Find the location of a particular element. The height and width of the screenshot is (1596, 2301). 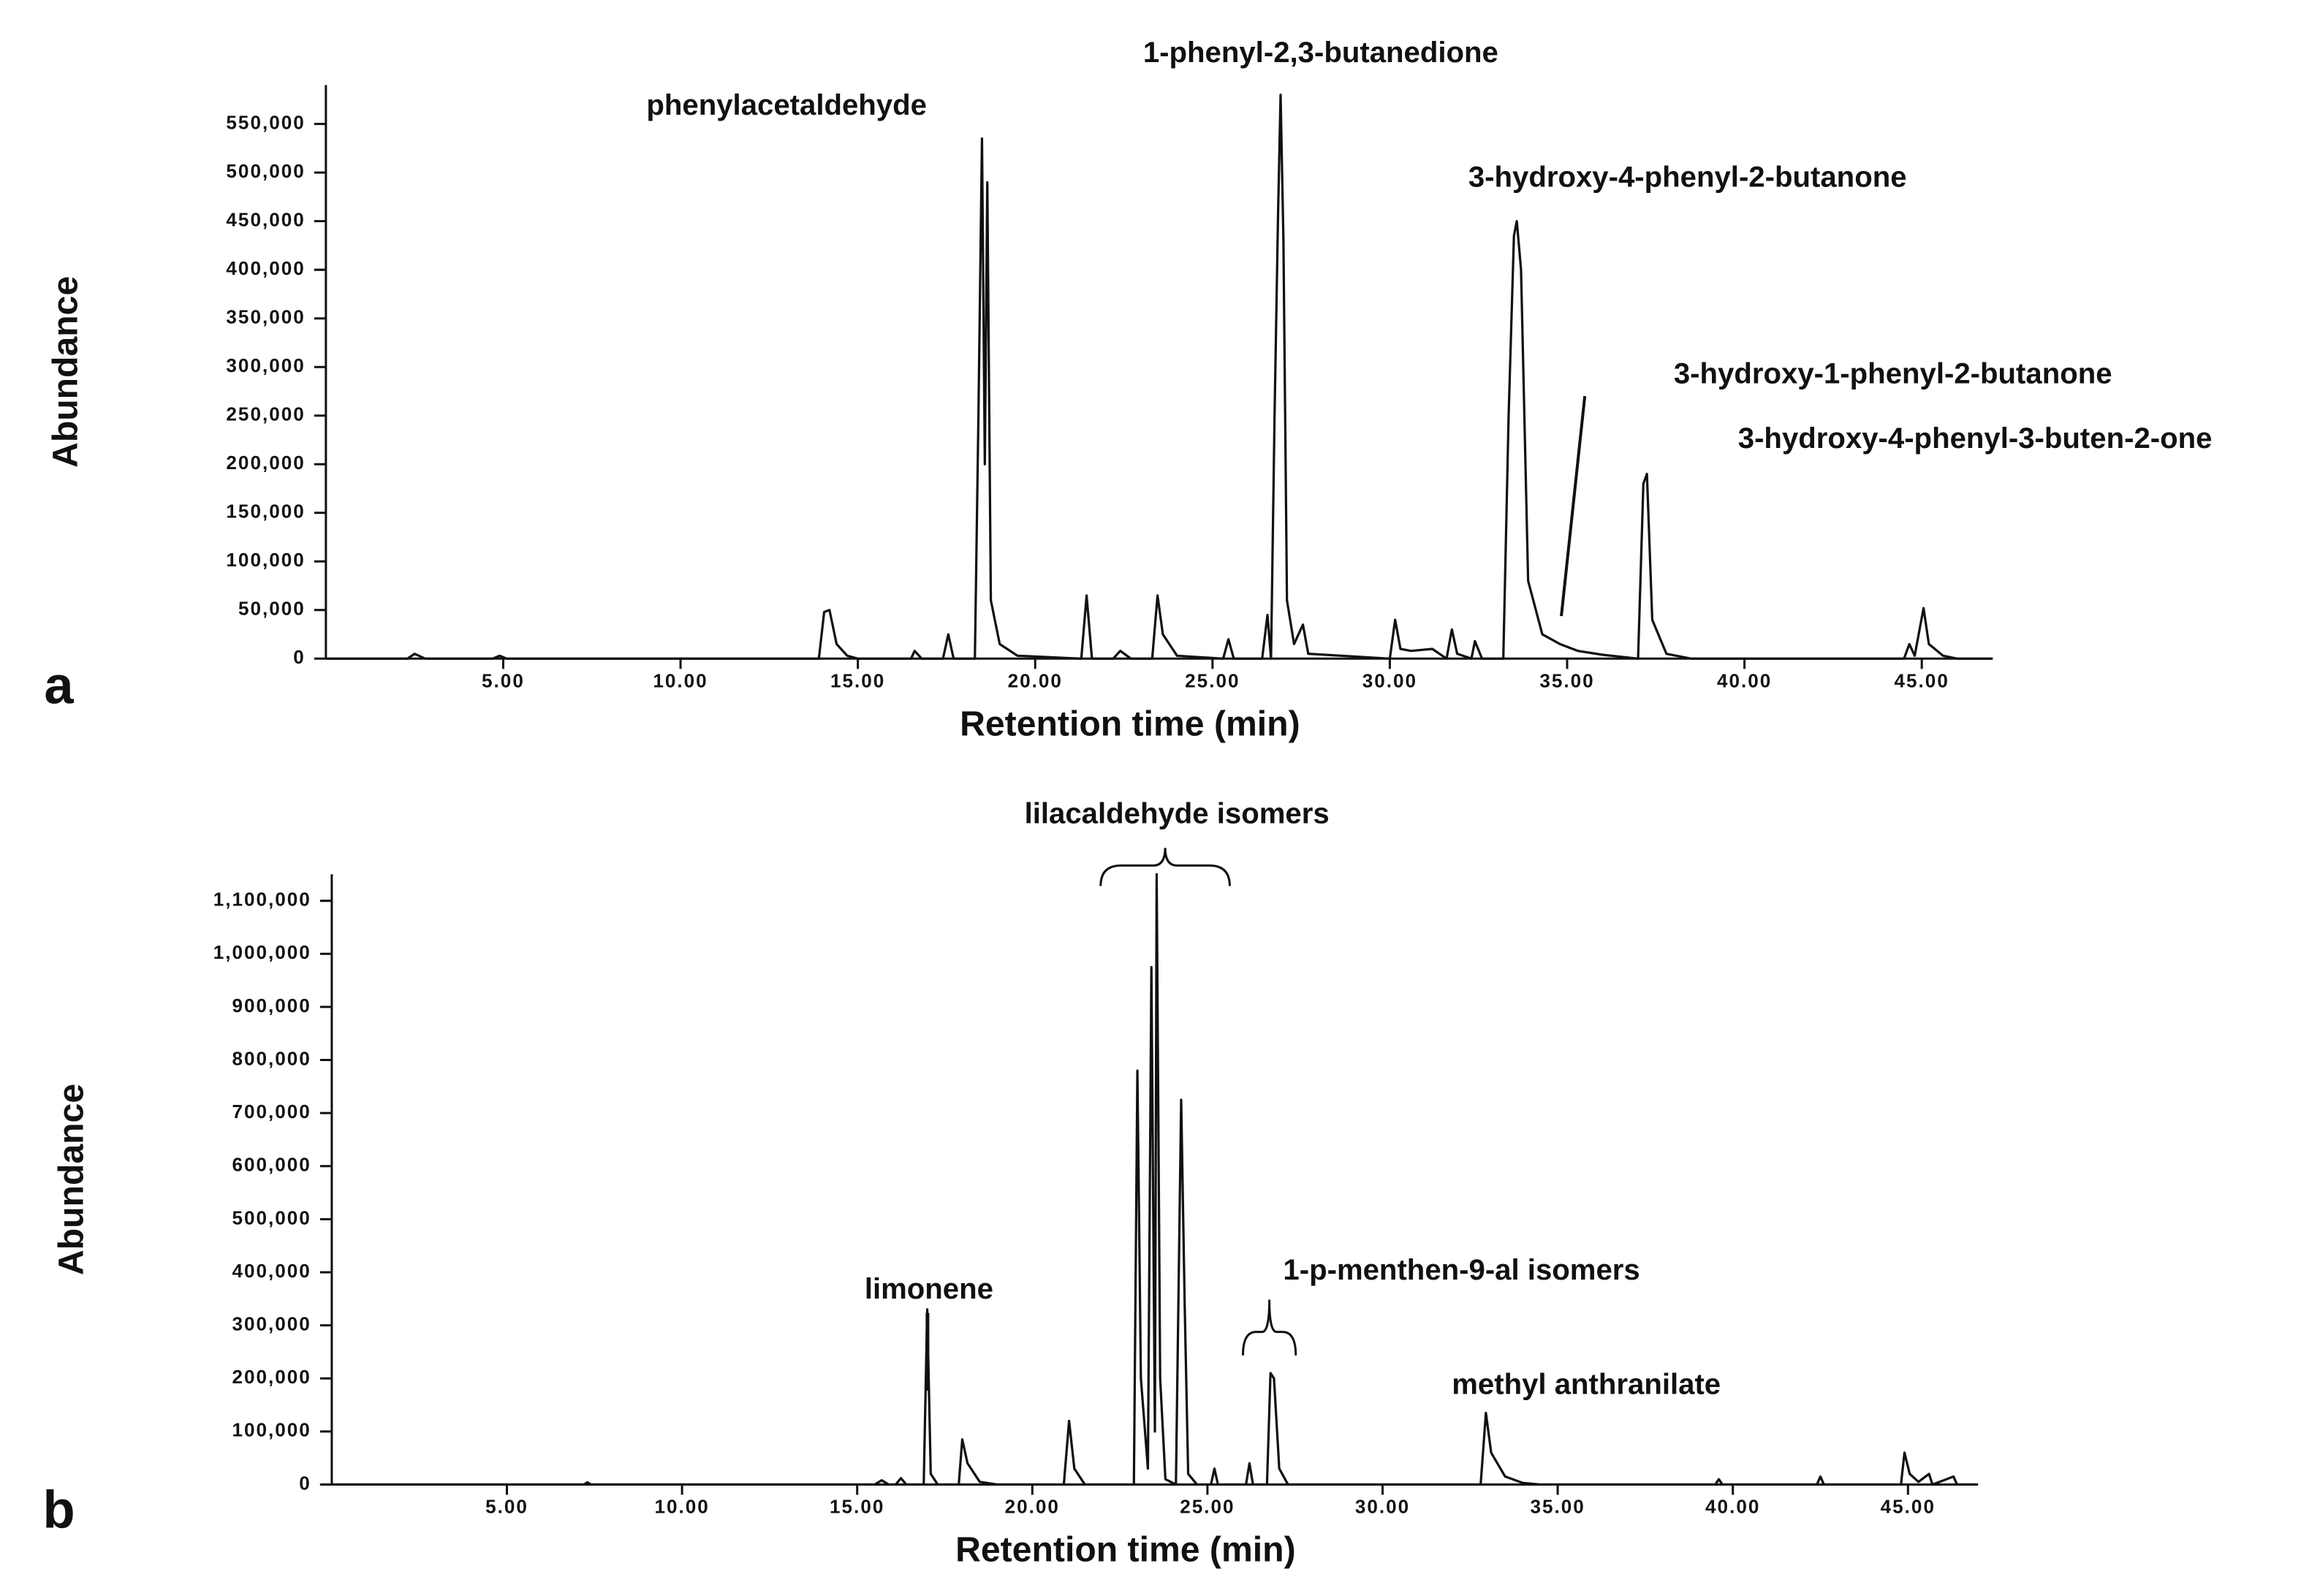

y-tick-label: 350,000 is located at coordinates (265, 317).